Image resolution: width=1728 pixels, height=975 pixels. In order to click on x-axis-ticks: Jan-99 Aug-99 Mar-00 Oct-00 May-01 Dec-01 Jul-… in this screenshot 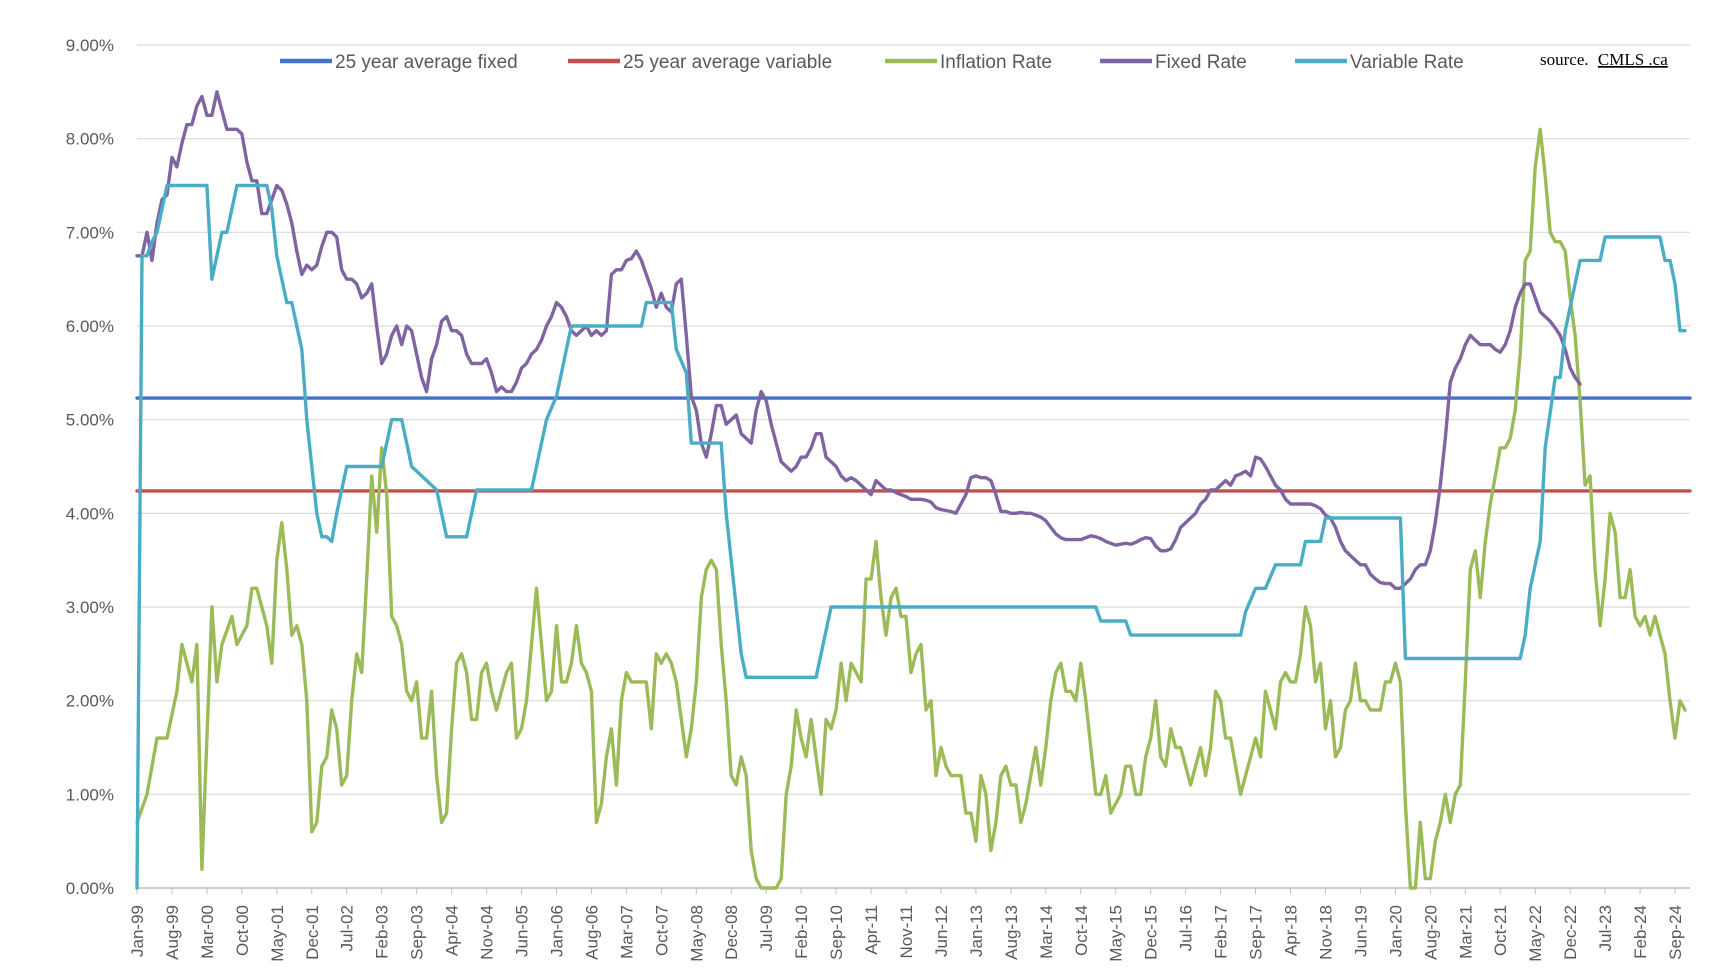, I will do `click(906, 925)`.